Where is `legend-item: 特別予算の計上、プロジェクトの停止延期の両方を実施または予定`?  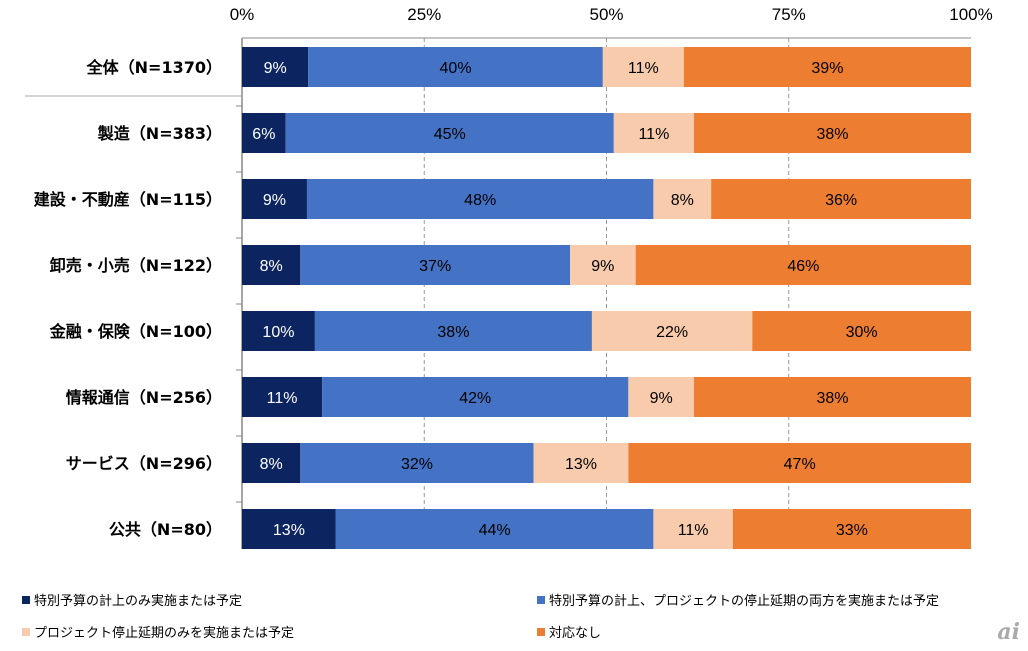 legend-item: 特別予算の計上、プロジェクトの停止延期の両方を実施または予定 is located at coordinates (738, 599).